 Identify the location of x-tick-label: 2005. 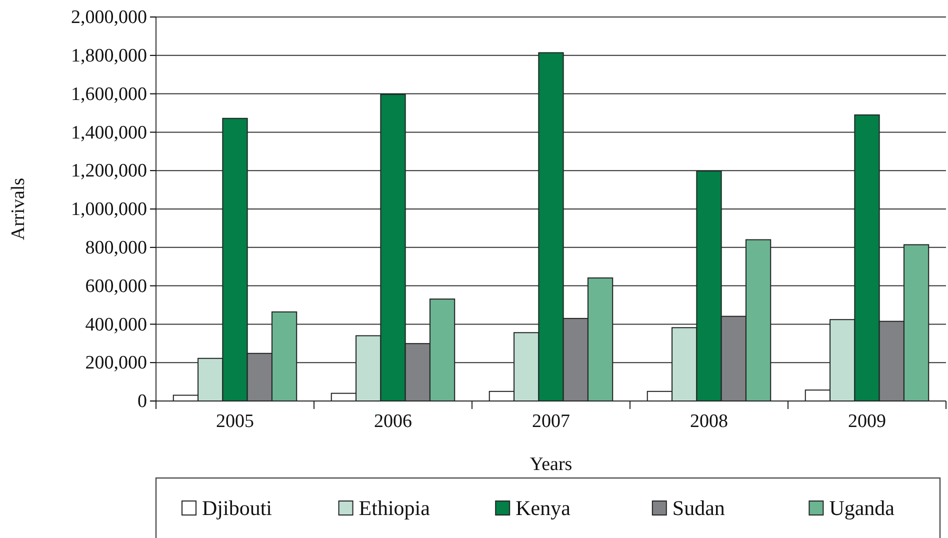
(235, 421).